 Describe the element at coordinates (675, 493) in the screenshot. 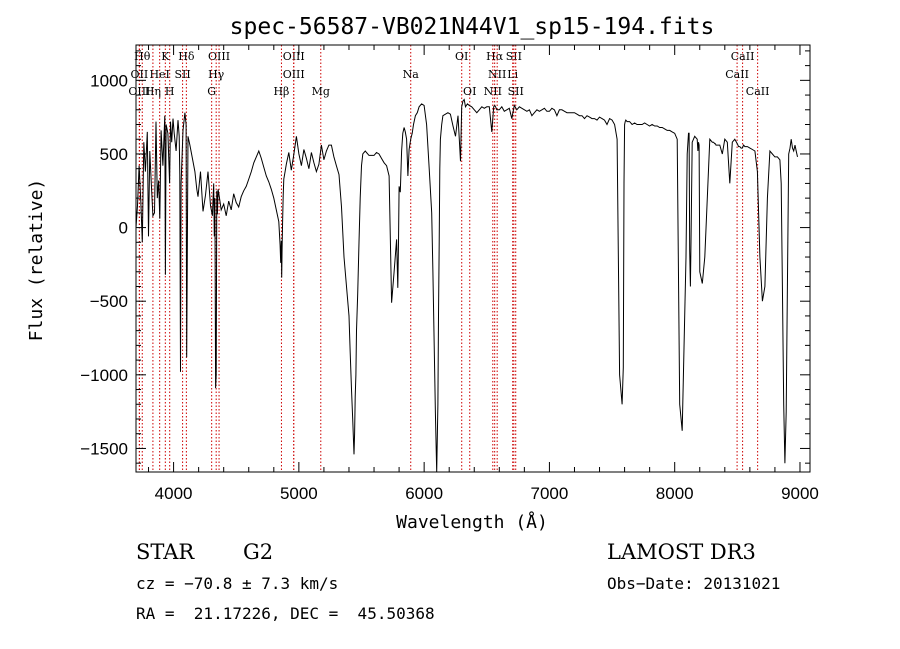

I see `x-tick-label: 8000` at that location.